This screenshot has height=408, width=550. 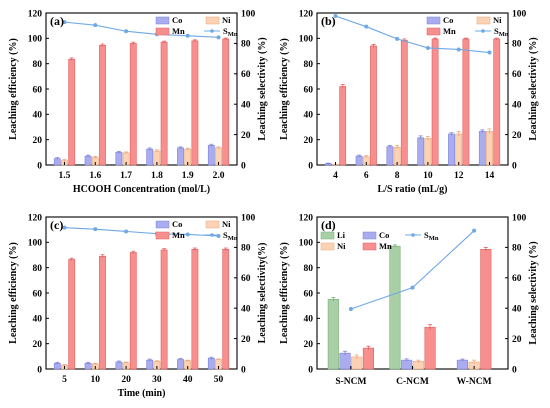 What do you see at coordinates (188, 380) in the screenshot?
I see `x-tick-label: 40` at bounding box center [188, 380].